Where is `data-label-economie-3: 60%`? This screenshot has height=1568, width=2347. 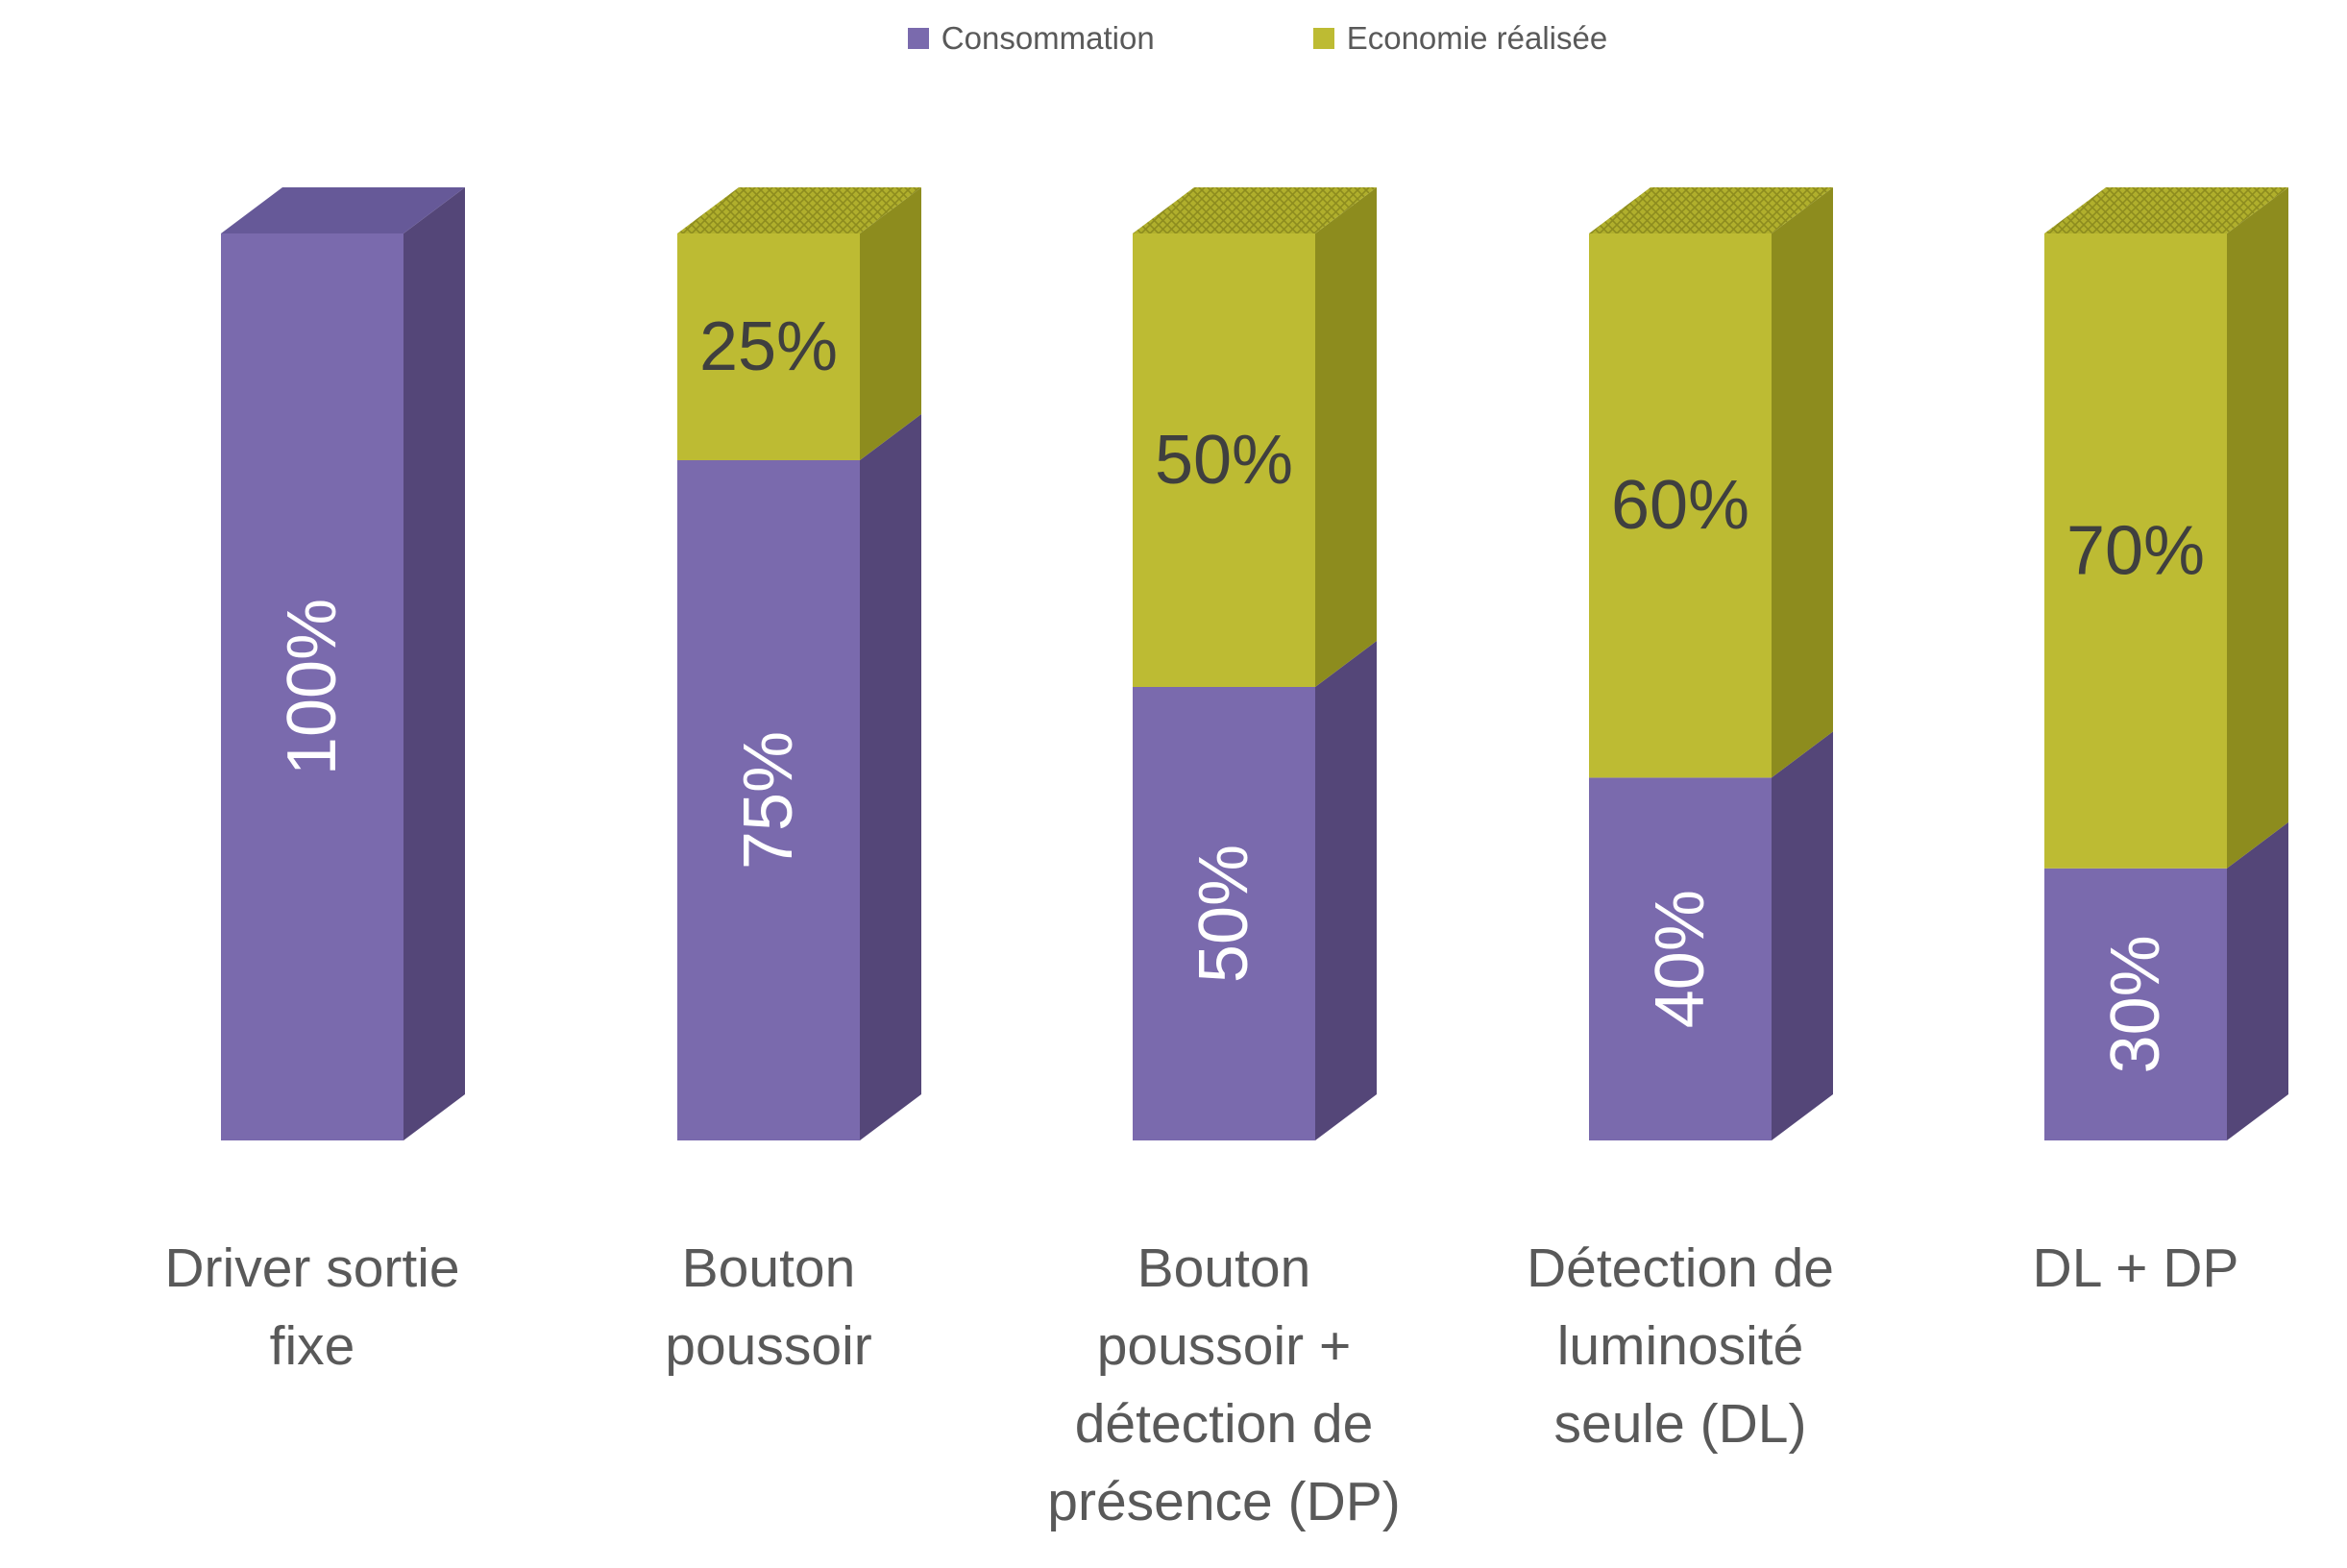 data-label-economie-3: 60% is located at coordinates (1680, 505).